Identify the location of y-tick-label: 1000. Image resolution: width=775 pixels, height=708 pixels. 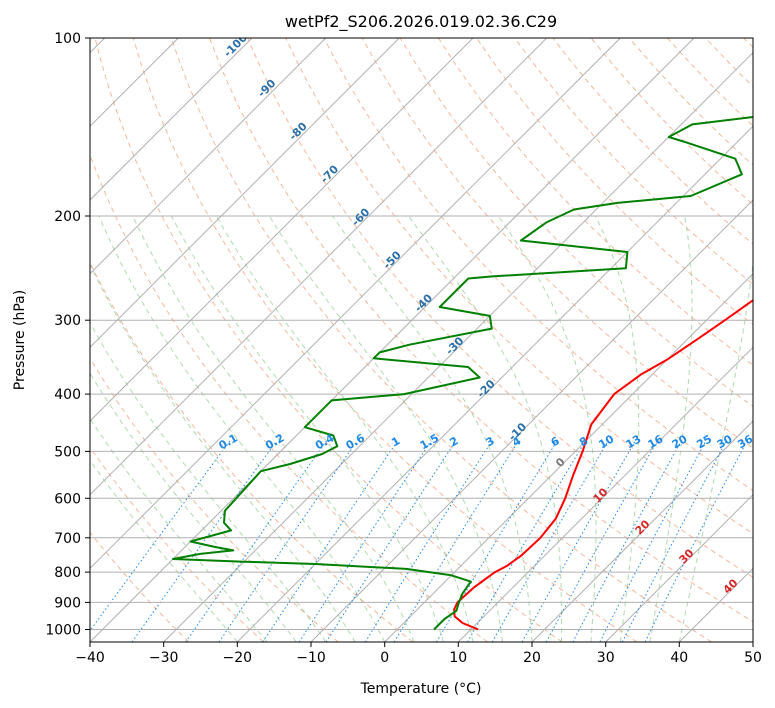
(63, 631).